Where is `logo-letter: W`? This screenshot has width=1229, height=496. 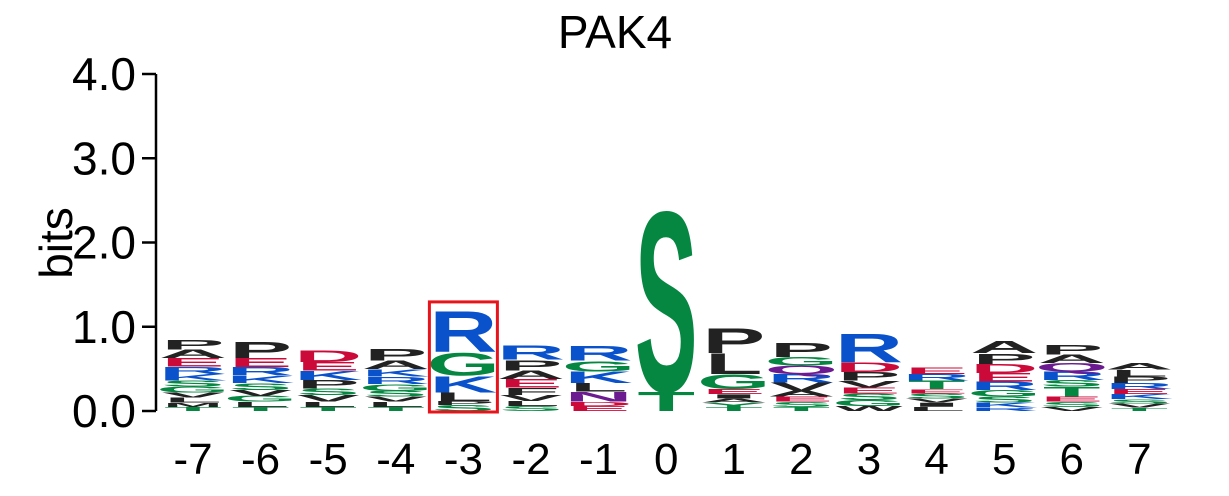
logo-letter: W is located at coordinates (869, 409).